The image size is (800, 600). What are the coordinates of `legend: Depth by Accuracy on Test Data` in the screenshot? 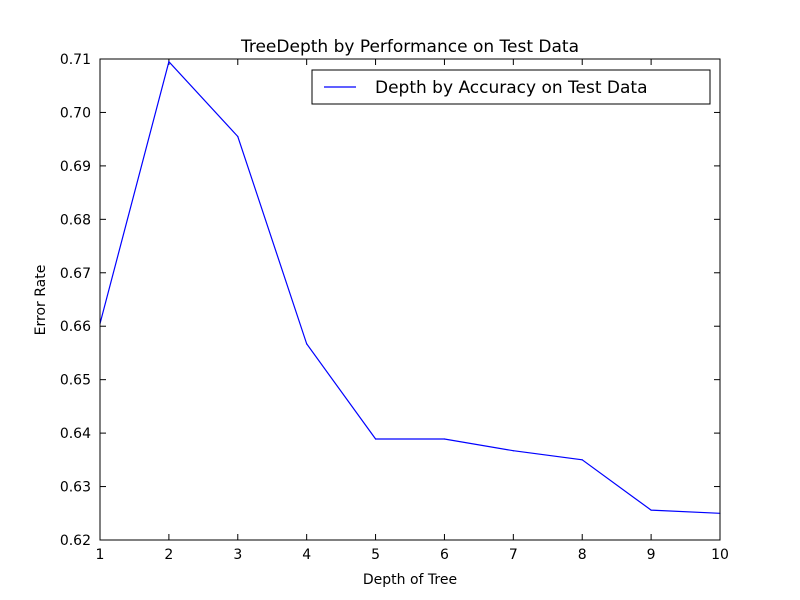 It's located at (511, 87).